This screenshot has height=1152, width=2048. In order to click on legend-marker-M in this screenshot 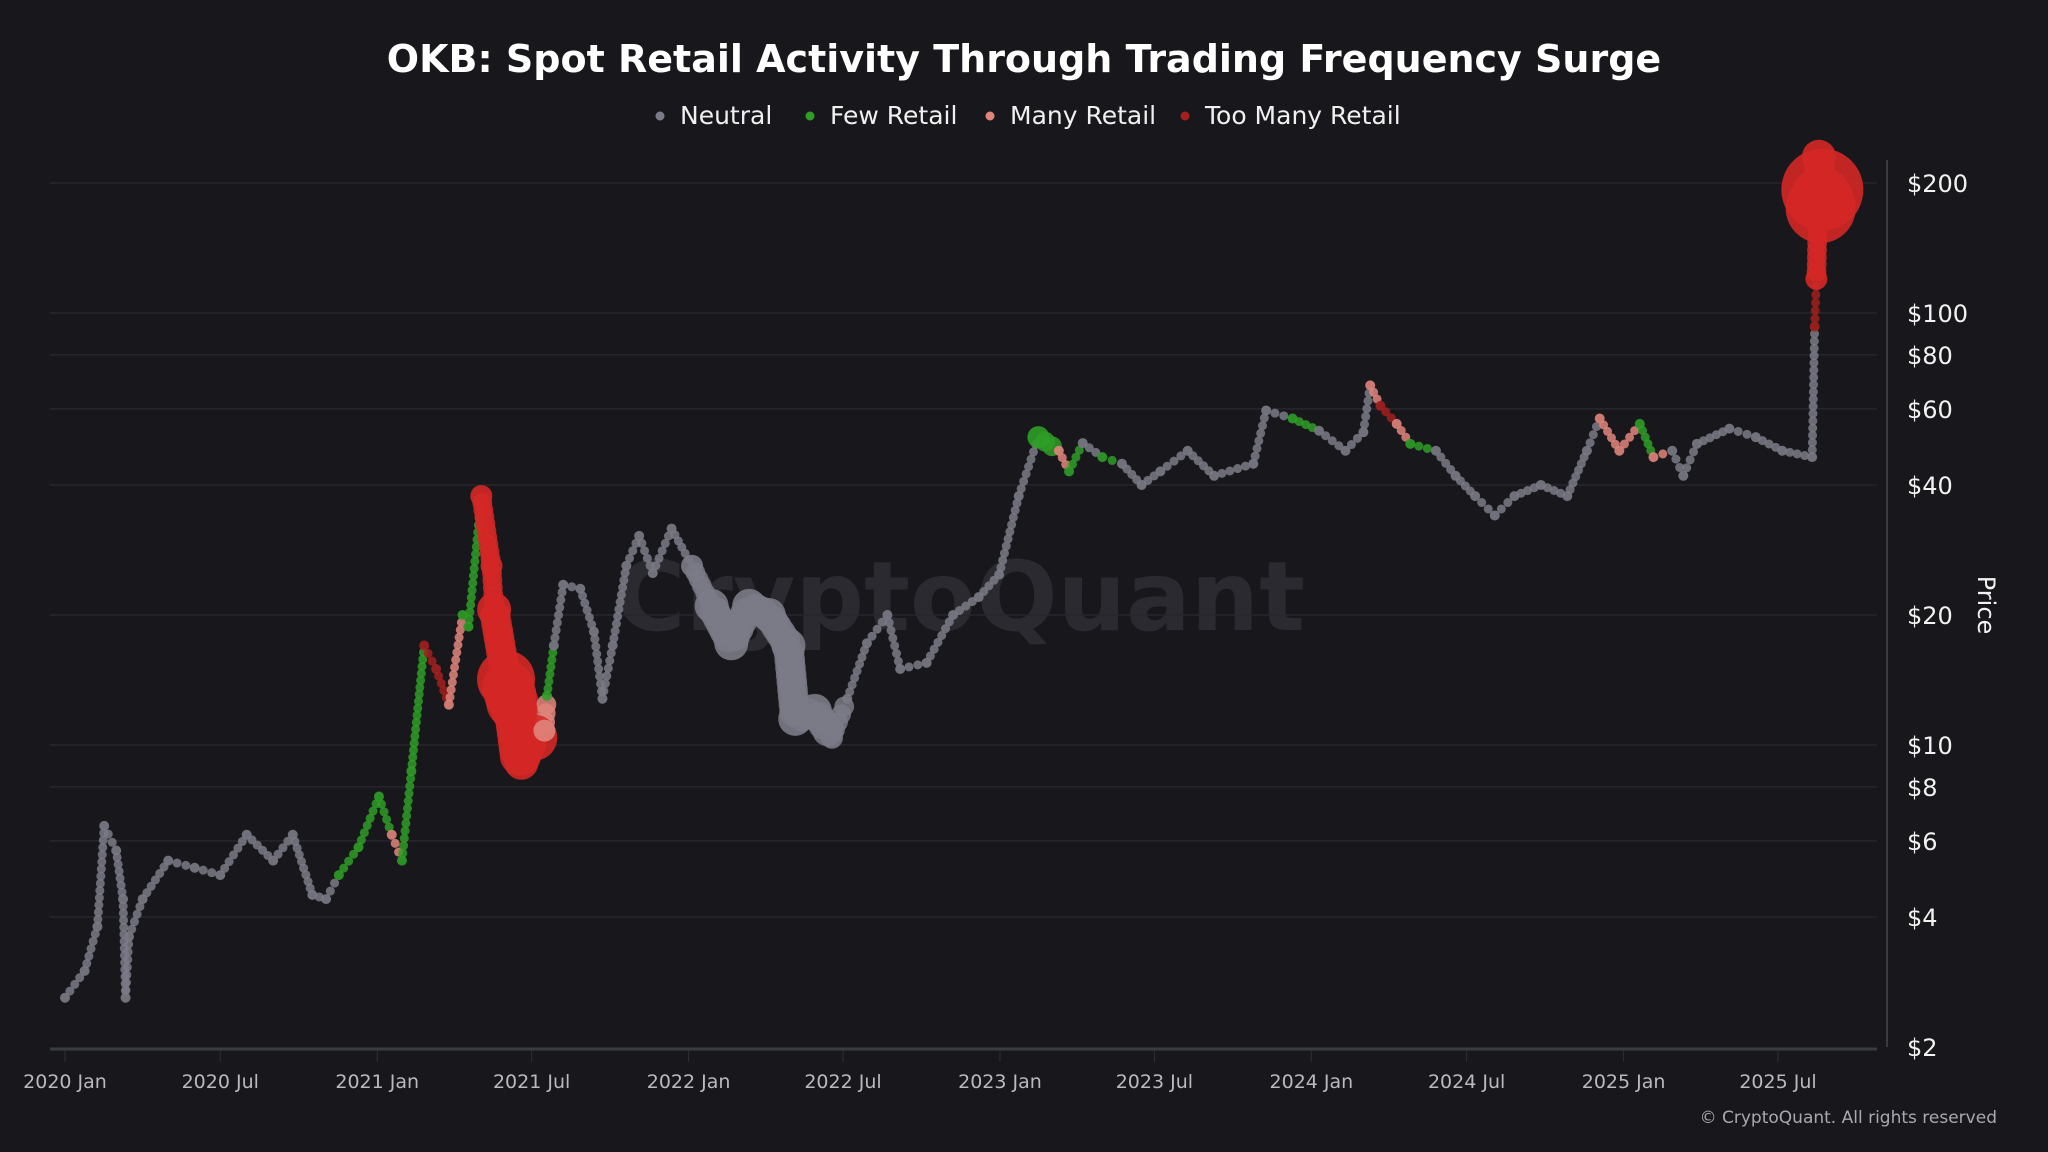, I will do `click(990, 116)`.